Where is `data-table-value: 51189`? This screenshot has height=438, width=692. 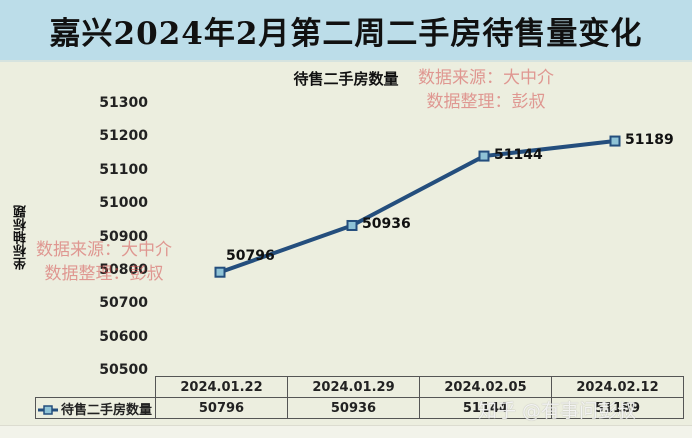 data-table-value: 51189 is located at coordinates (617, 408).